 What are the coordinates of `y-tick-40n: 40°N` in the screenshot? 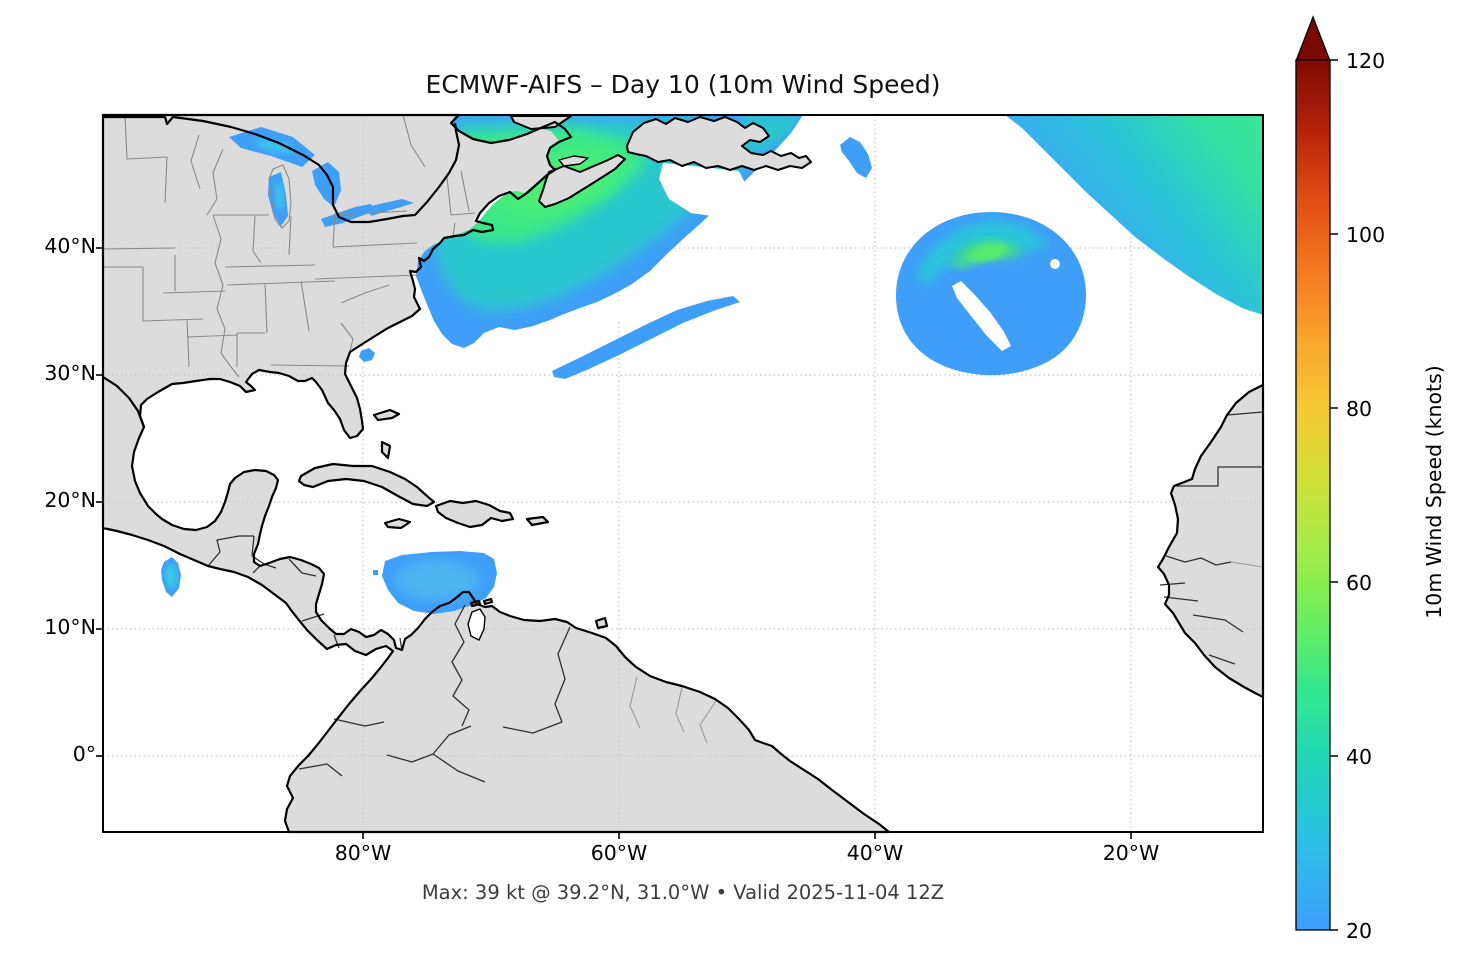 It's located at (70, 246).